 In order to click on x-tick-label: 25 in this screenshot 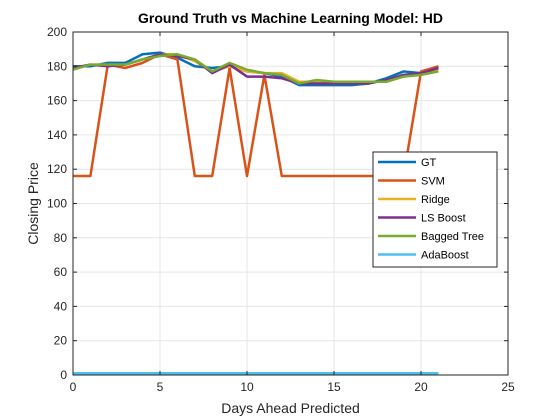, I will do `click(508, 387)`.